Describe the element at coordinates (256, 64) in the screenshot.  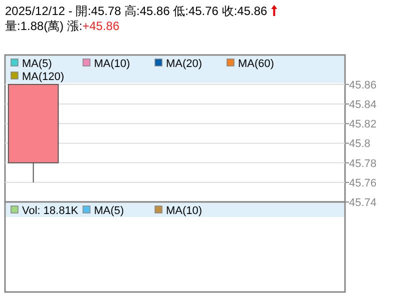
I see `legend-label: MA(60)` at that location.